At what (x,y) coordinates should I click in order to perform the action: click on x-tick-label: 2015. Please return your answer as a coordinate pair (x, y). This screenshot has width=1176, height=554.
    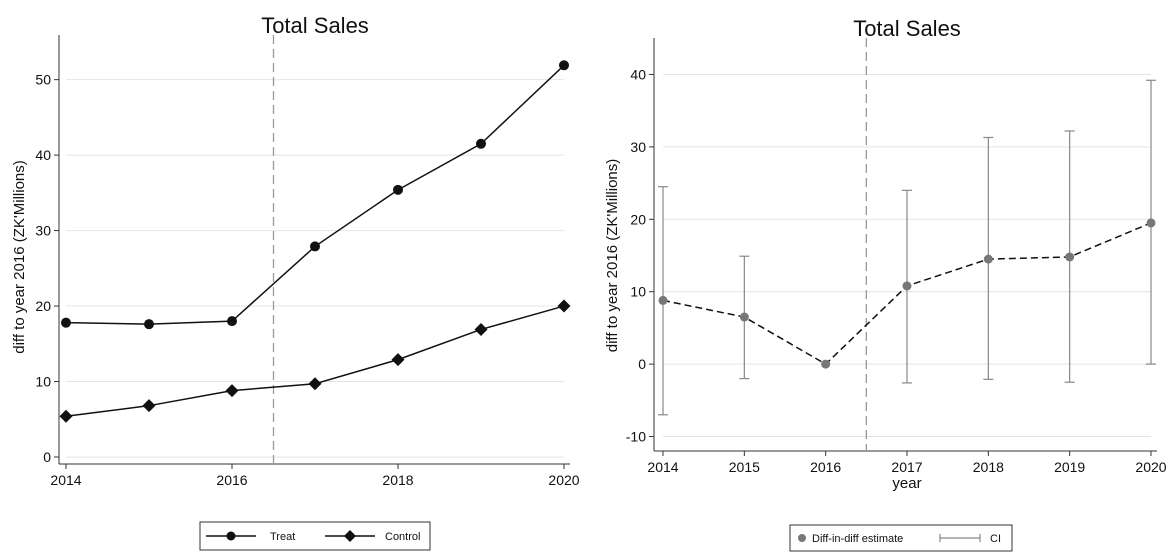
    Looking at the image, I should click on (744, 467).